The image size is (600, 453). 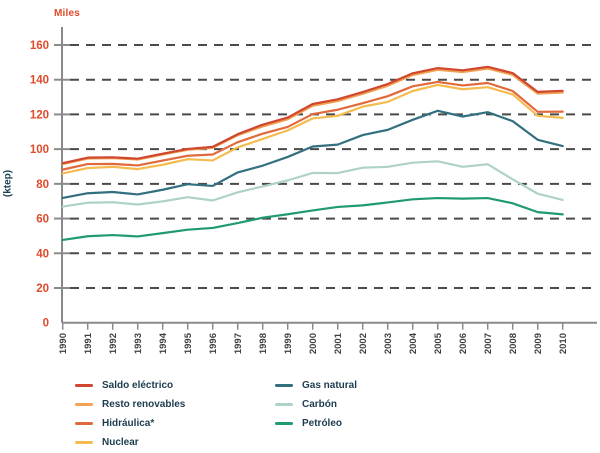 I want to click on x-tick-label-1990: 1990, so click(x=63, y=343).